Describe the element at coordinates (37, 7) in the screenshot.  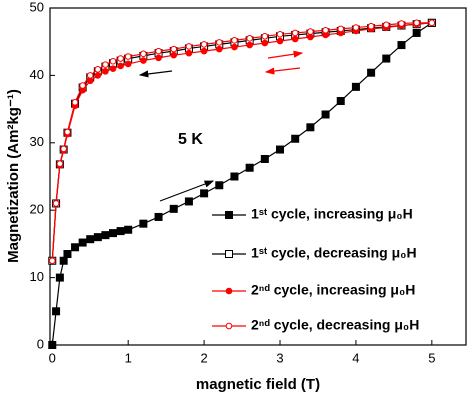
I see `y-tick-label: 50` at that location.